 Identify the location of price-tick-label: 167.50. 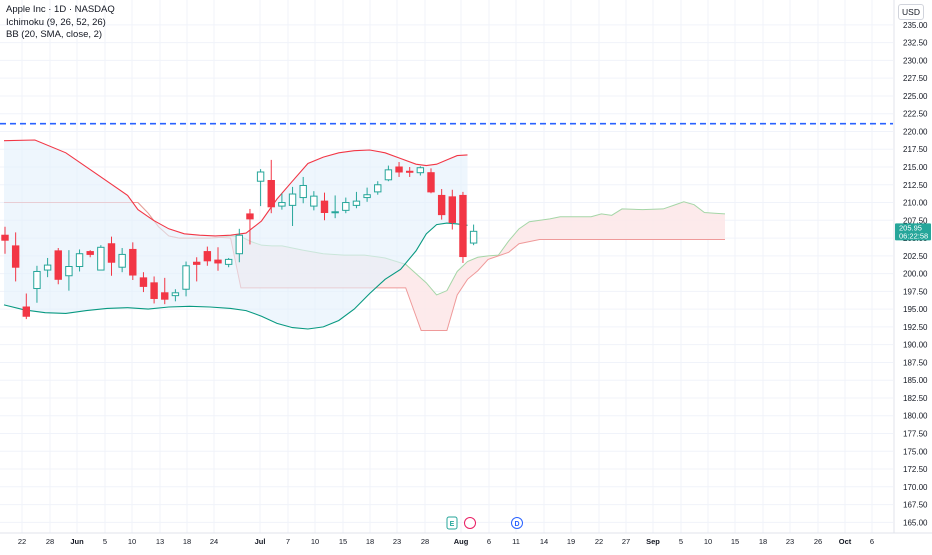
(915, 505).